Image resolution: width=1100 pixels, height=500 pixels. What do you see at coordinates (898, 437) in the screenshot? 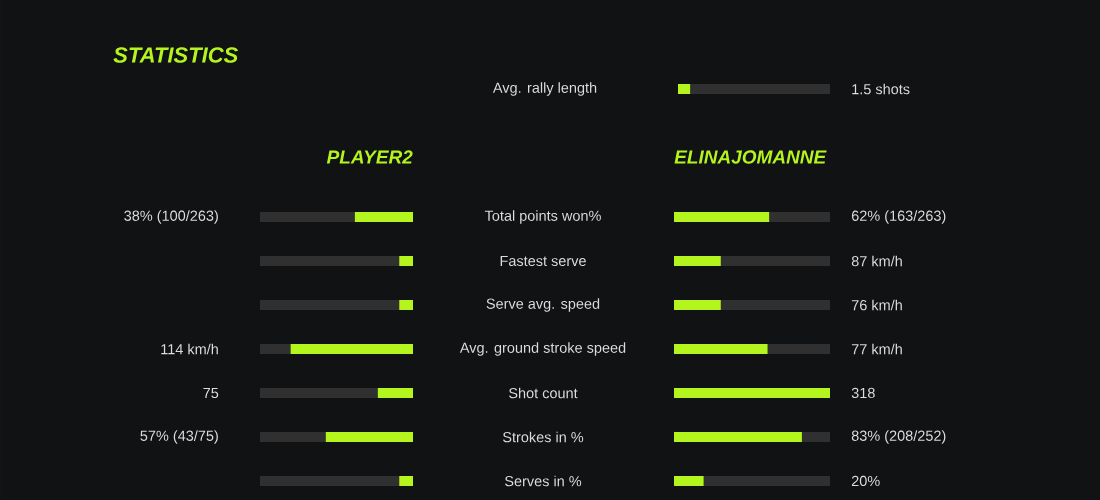
I see `text: 83% (208/252)` at bounding box center [898, 437].